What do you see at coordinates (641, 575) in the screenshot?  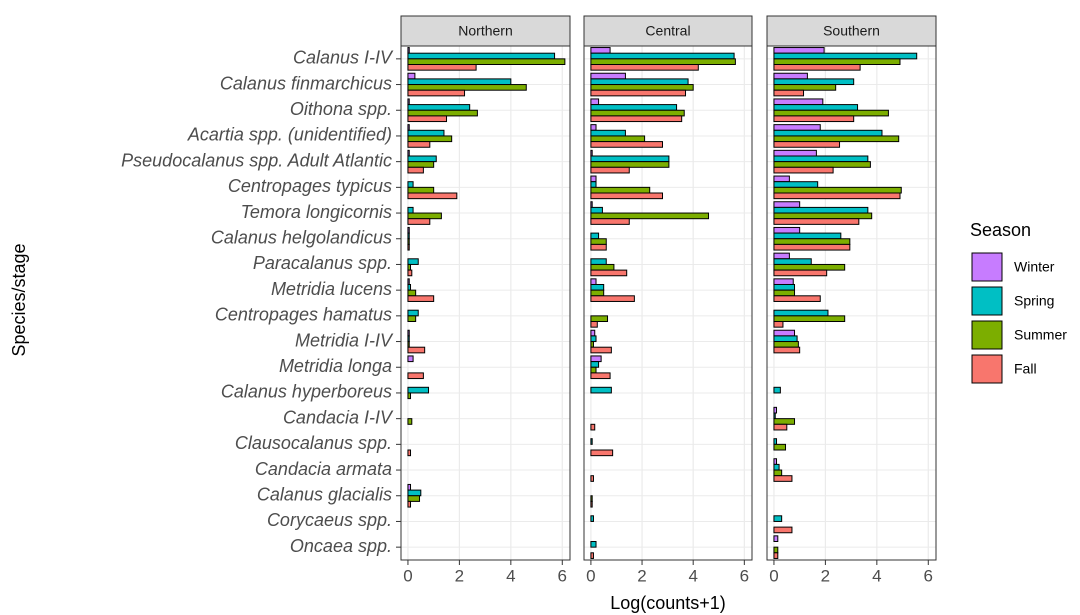 I see `x-tick-label: 2` at bounding box center [641, 575].